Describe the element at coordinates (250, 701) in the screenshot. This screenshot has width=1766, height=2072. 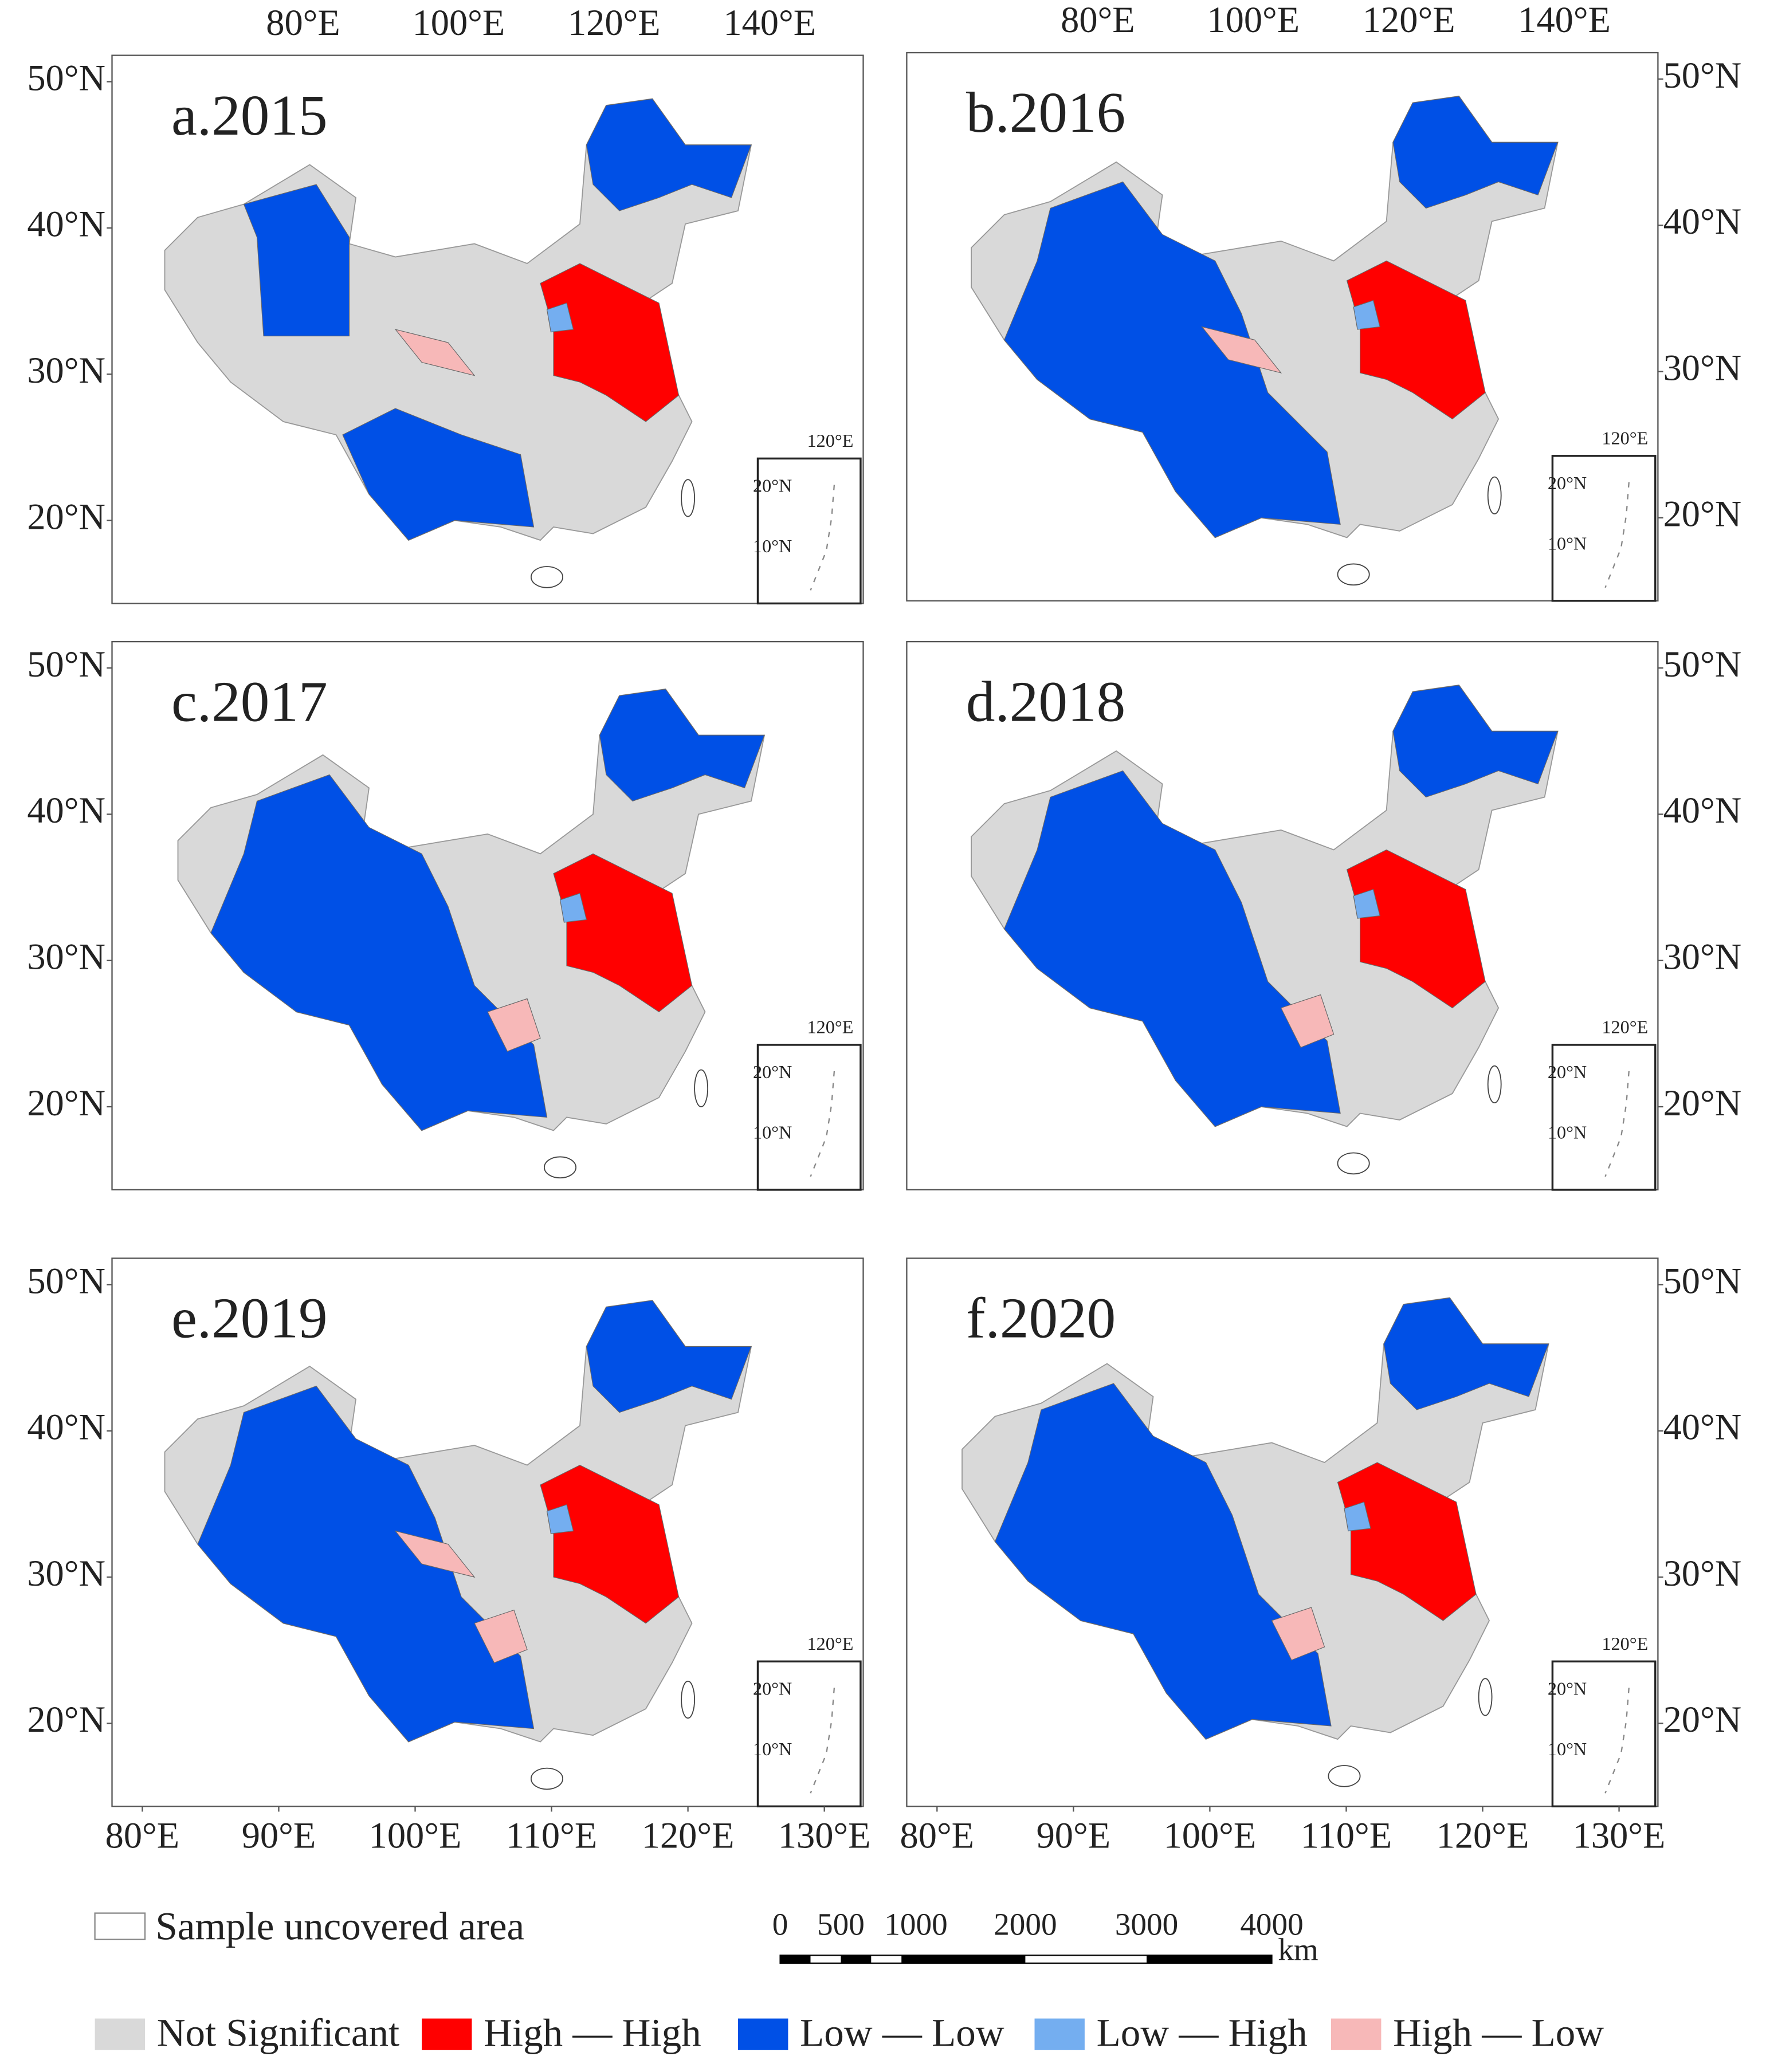
I see `panel-label: c.2017` at that location.